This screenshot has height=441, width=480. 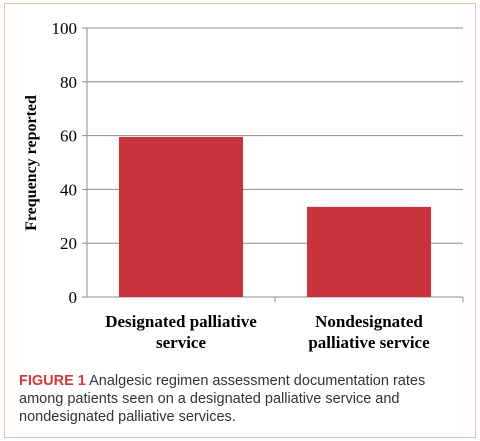 I want to click on y-axis-title: Frequency reported, so click(x=31, y=163).